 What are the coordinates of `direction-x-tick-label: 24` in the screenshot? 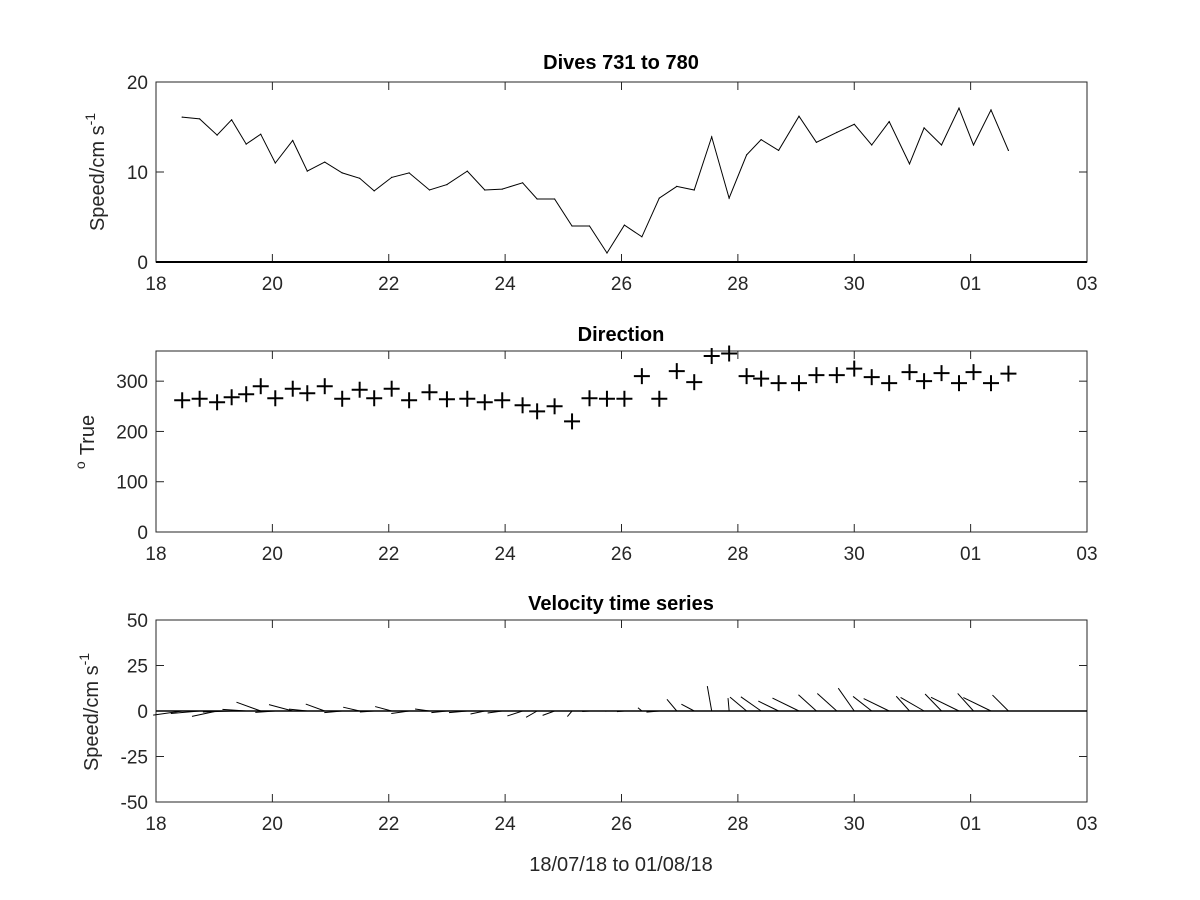 It's located at (506, 554).